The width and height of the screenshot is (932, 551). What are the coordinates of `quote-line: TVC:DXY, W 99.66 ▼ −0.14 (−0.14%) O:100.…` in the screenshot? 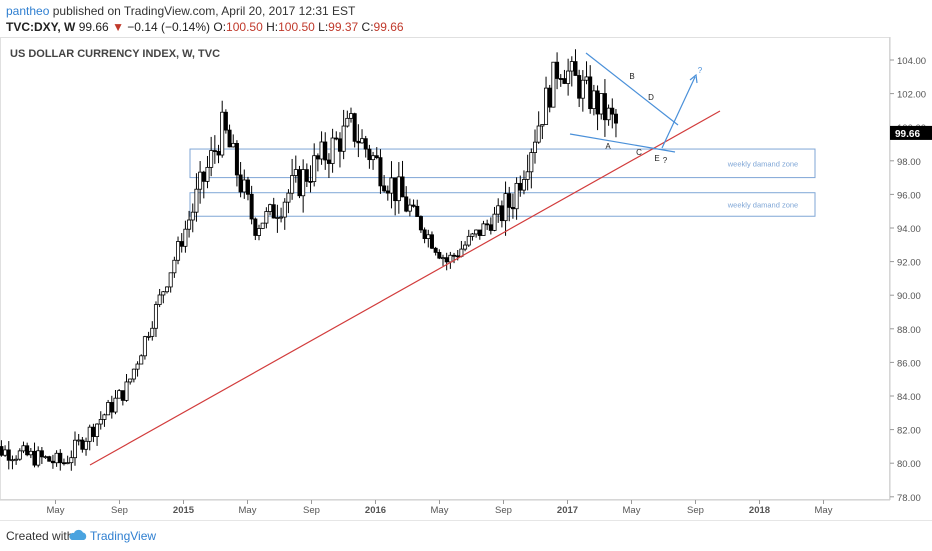 It's located at (205, 27).